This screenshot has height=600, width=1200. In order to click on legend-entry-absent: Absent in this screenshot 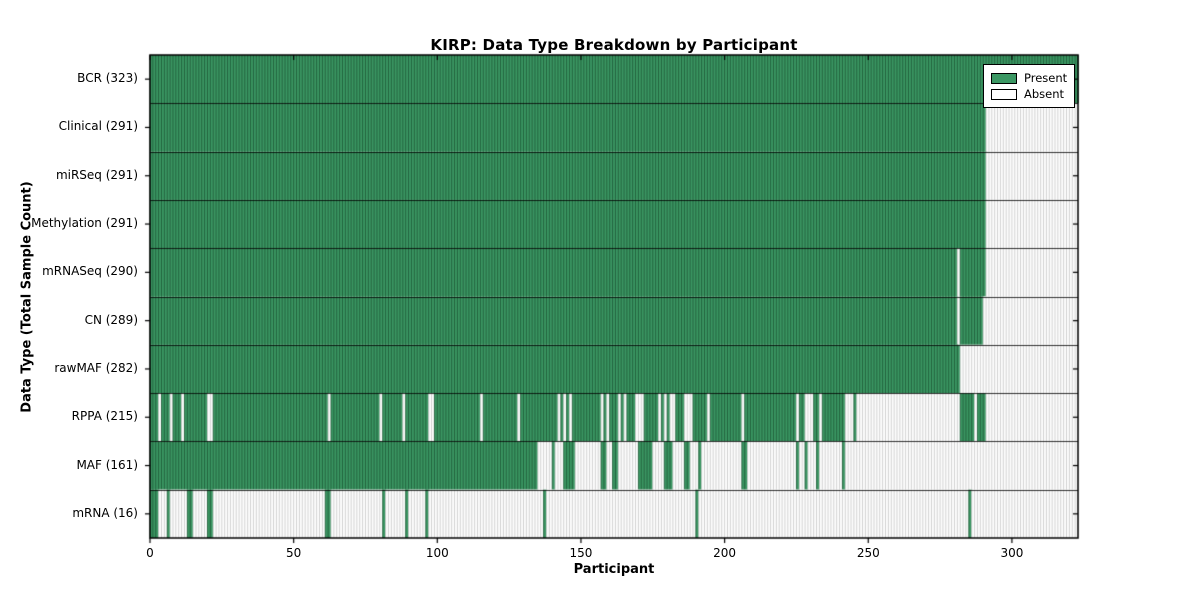, I will do `click(1029, 94)`.